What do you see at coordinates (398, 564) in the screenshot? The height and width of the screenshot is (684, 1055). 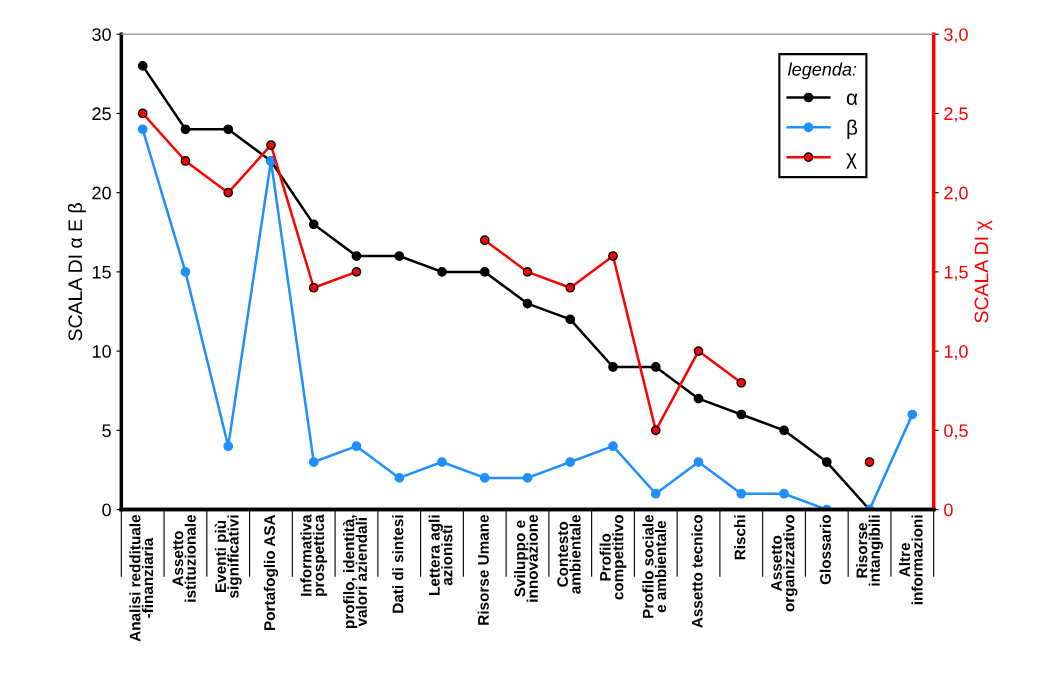 I see `x-tick-label: Dati di sintesi` at bounding box center [398, 564].